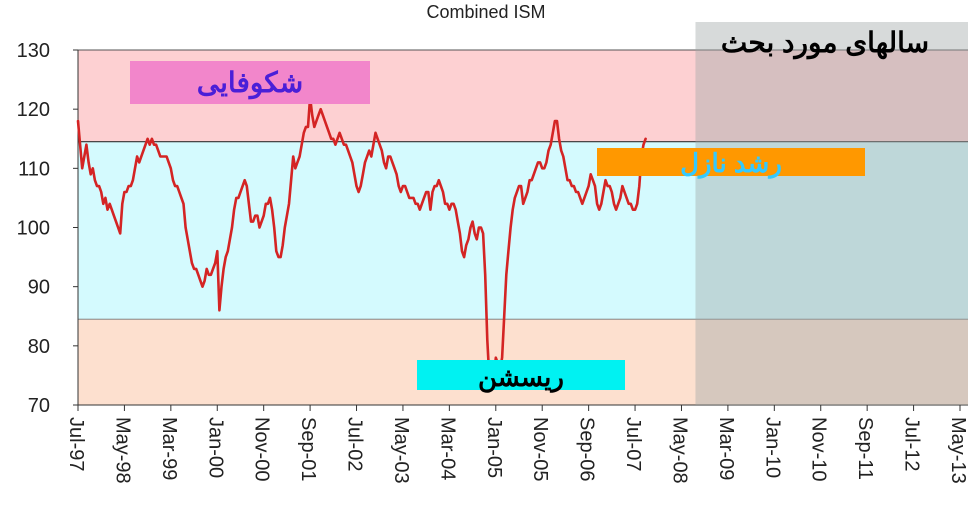  I want to click on annotation-label-0: شکوفایی, so click(250, 83).